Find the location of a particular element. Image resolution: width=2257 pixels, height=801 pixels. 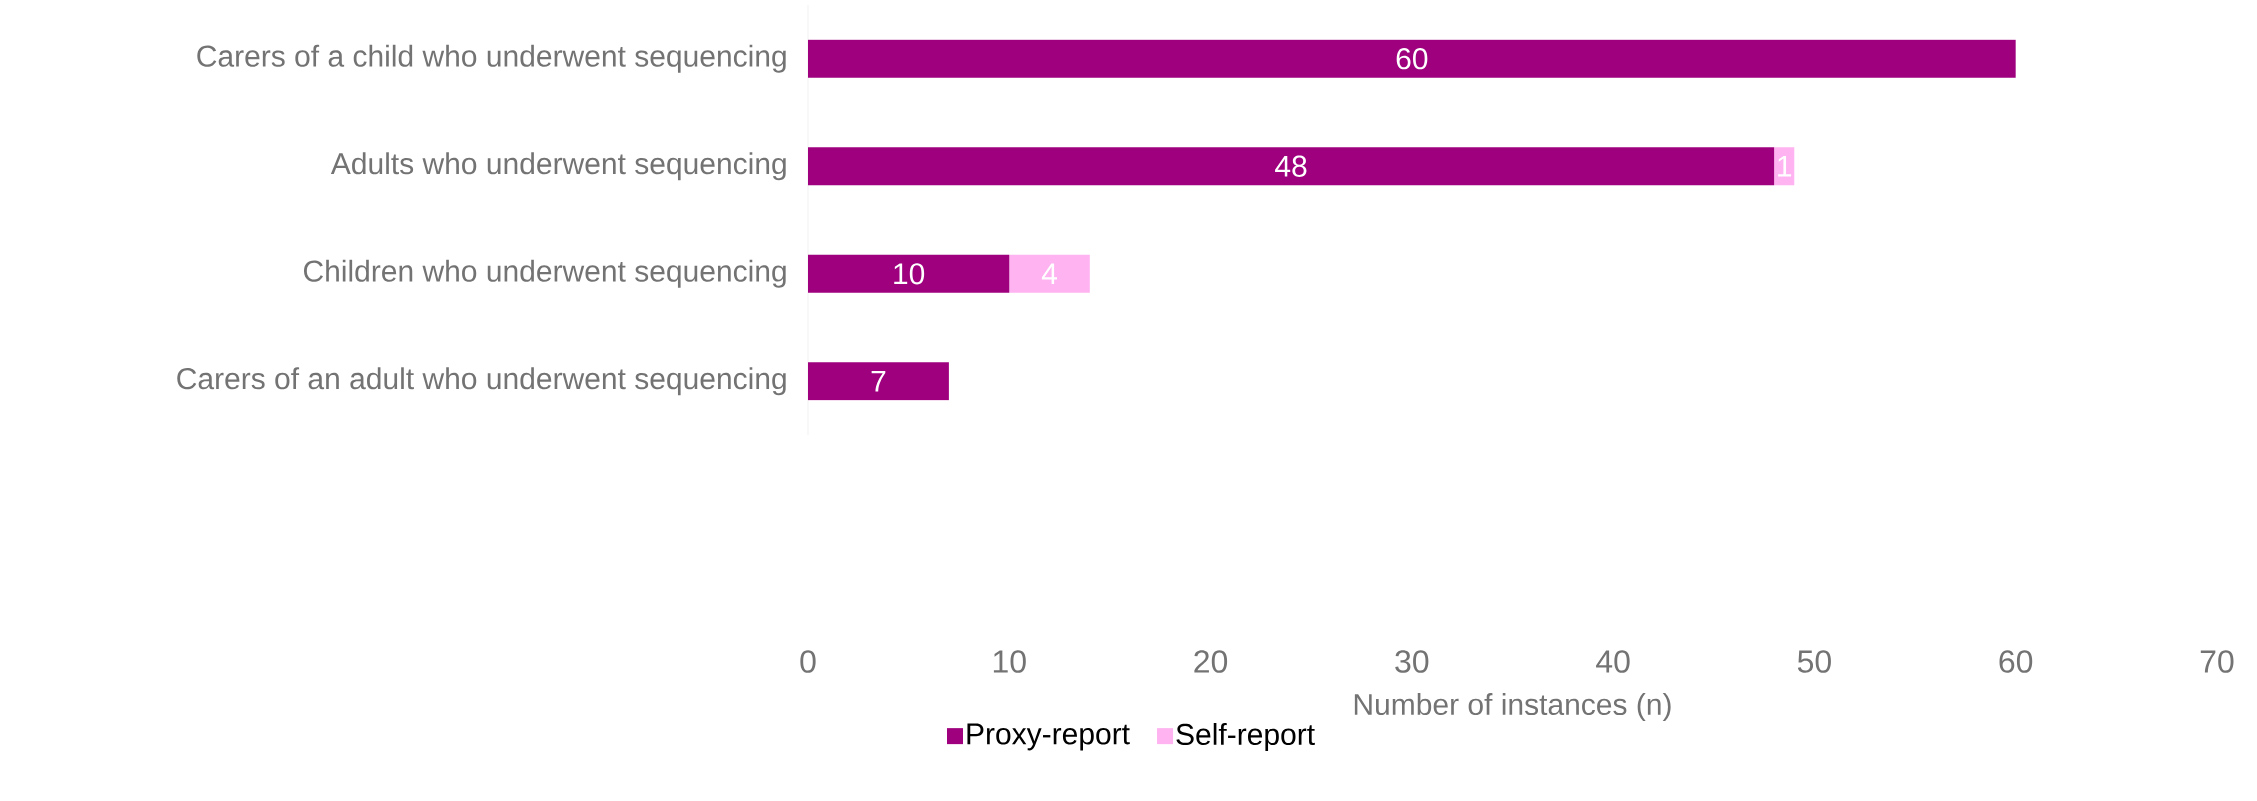

y-tick-label: Carers of an adult who underwent sequencing is located at coordinates (481, 381).